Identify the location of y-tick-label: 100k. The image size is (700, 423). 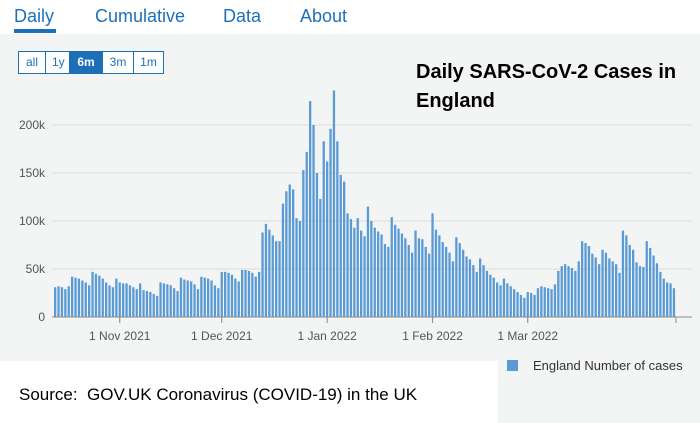
(32, 221).